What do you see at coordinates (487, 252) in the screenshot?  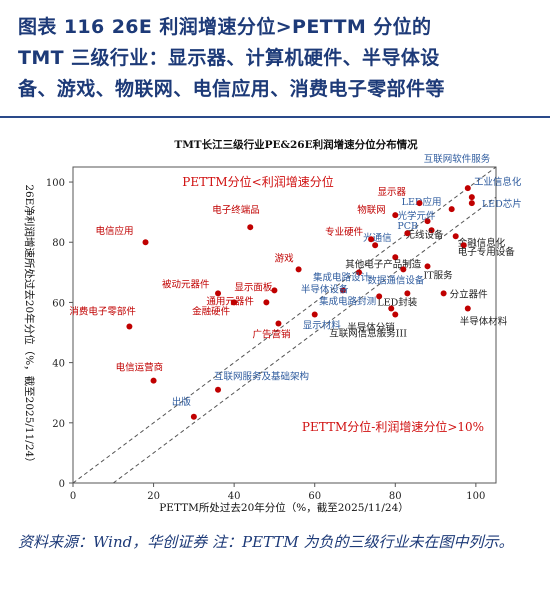 I see `point-label: 电子专用设备` at bounding box center [487, 252].